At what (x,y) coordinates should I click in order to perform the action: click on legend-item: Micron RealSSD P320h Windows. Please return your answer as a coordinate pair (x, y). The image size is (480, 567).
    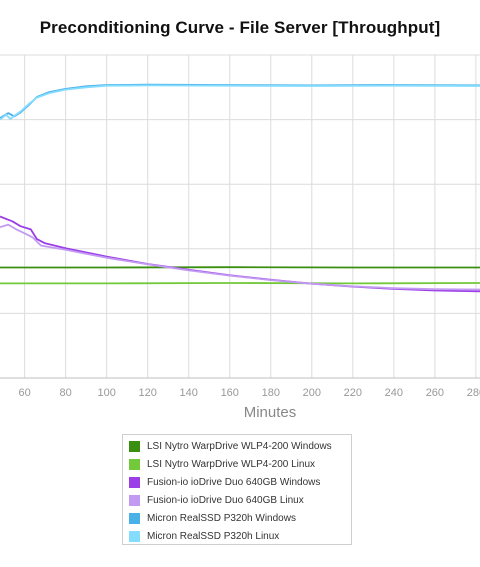
    Looking at the image, I should click on (240, 518).